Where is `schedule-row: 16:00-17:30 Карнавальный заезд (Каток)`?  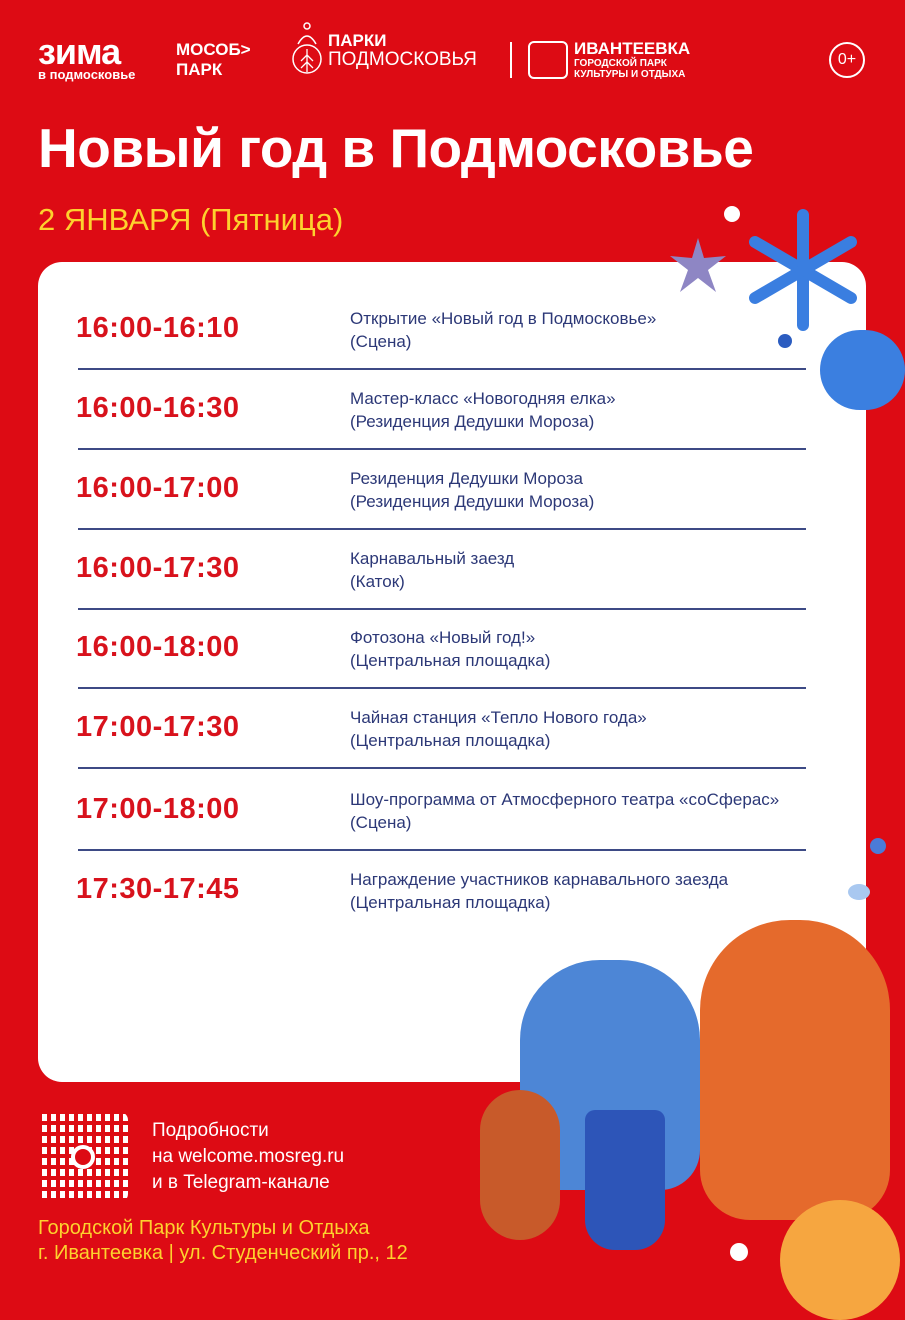
schedule-row: 16:00-17:30 Карнавальный заезд (Каток) is located at coordinates (441, 570).